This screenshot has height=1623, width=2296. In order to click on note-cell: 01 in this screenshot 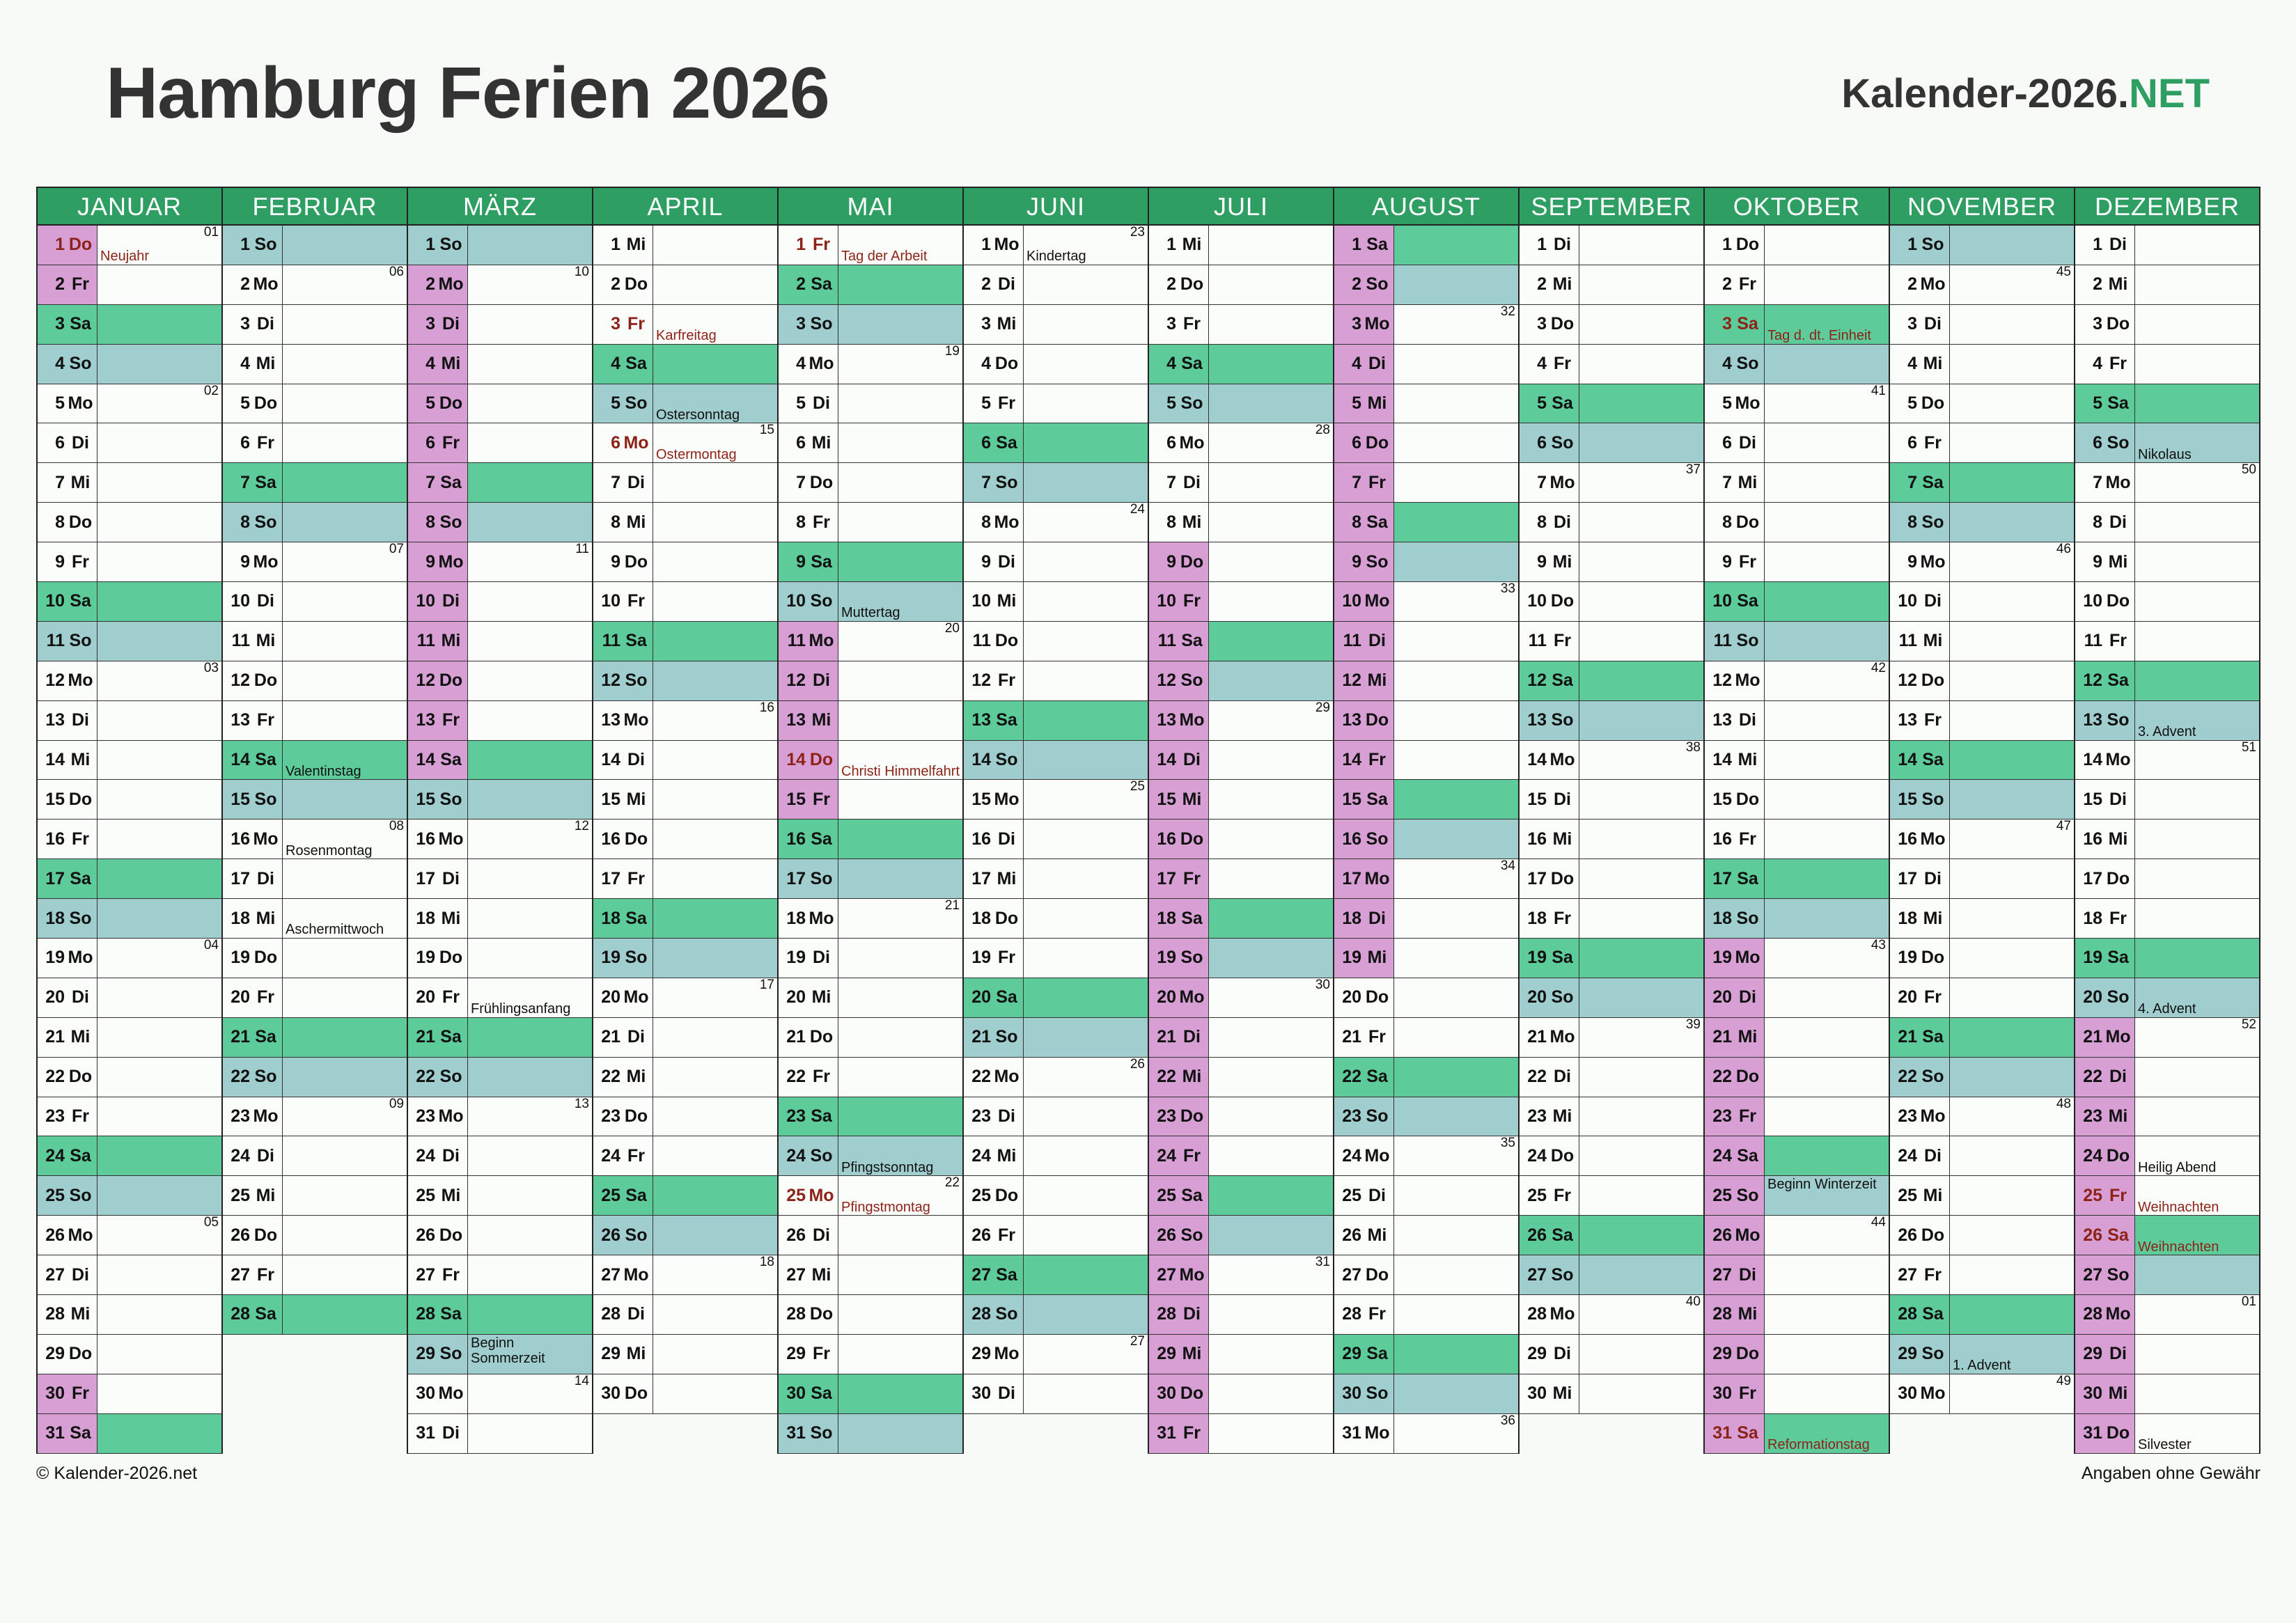, I will do `click(2197, 1314)`.